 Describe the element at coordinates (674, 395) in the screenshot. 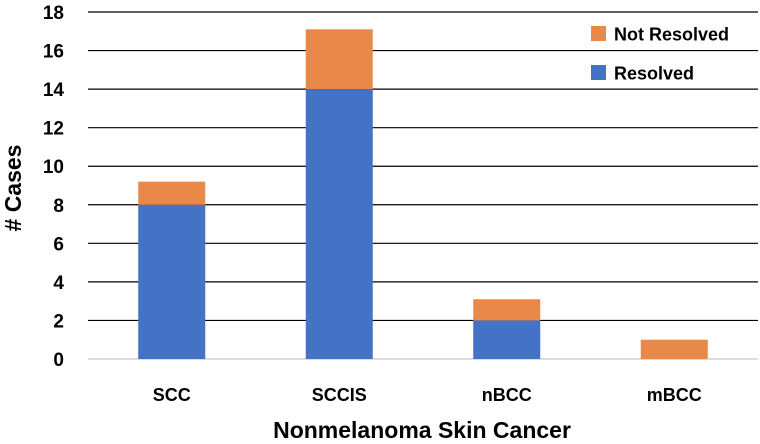

I see `x-tick-label-mbcc: mBCC` at that location.